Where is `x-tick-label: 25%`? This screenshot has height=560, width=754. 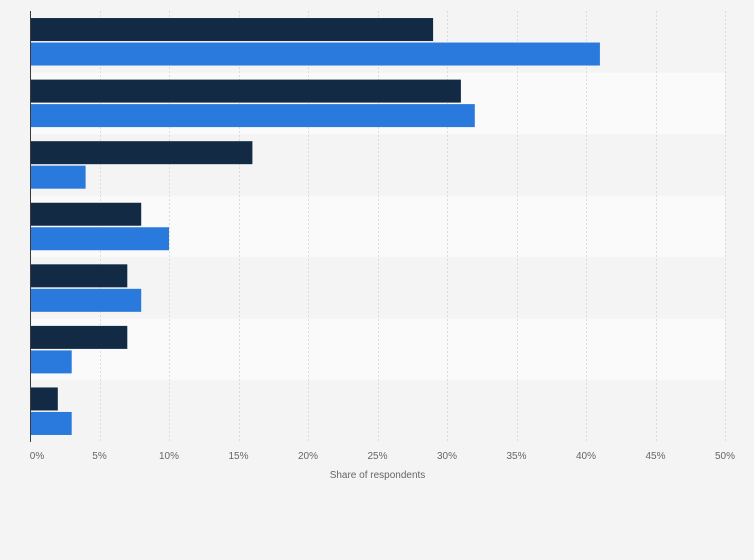 x-tick-label: 25% is located at coordinates (377, 456).